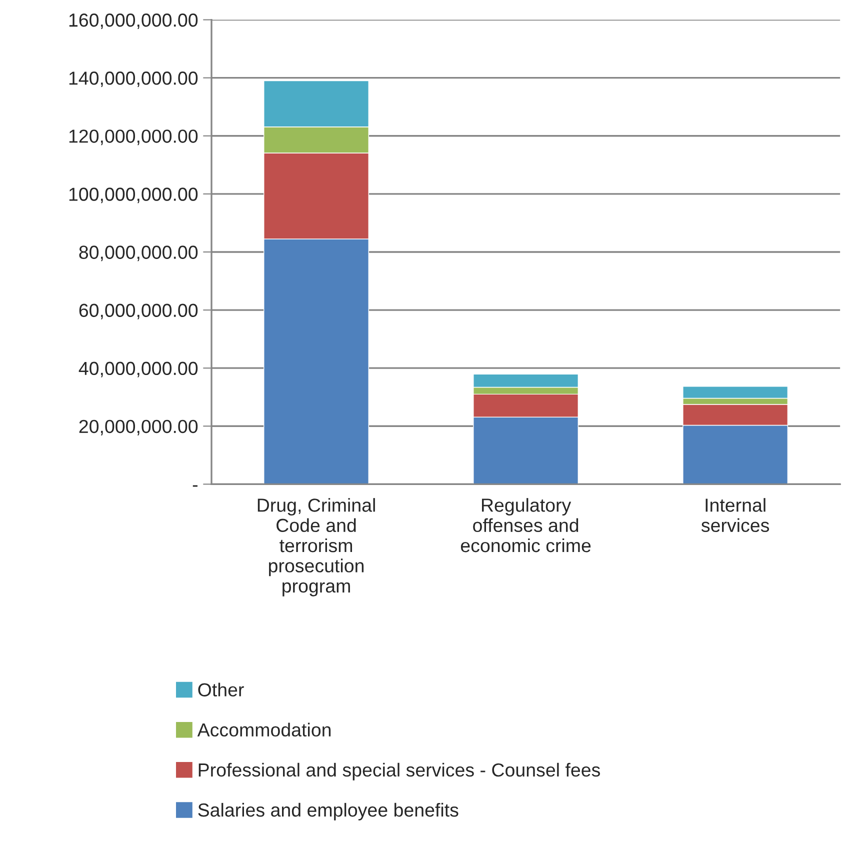  Describe the element at coordinates (138, 254) in the screenshot. I see `y-tick-label: 80,000,000.00` at that location.